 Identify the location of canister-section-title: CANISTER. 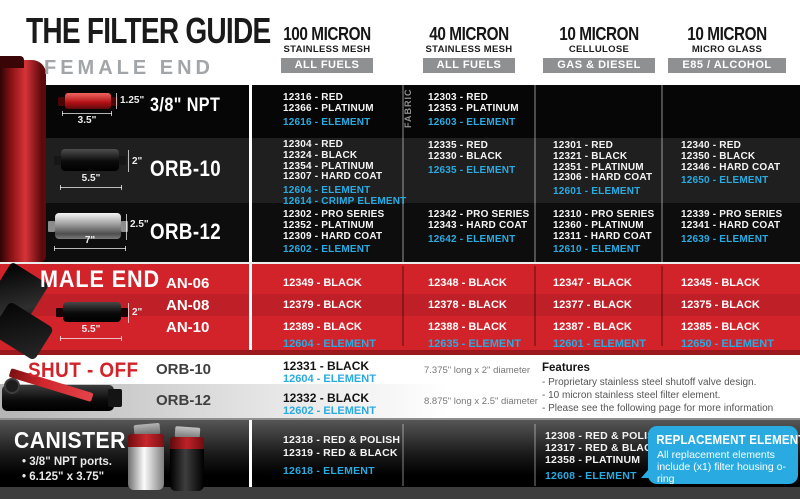
(70, 440).